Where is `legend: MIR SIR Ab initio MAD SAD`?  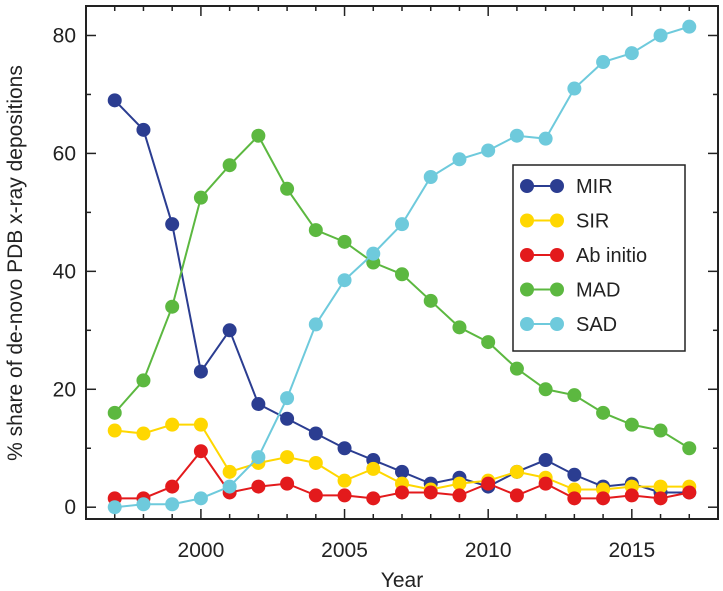 legend: MIR SIR Ab initio MAD SAD is located at coordinates (599, 258).